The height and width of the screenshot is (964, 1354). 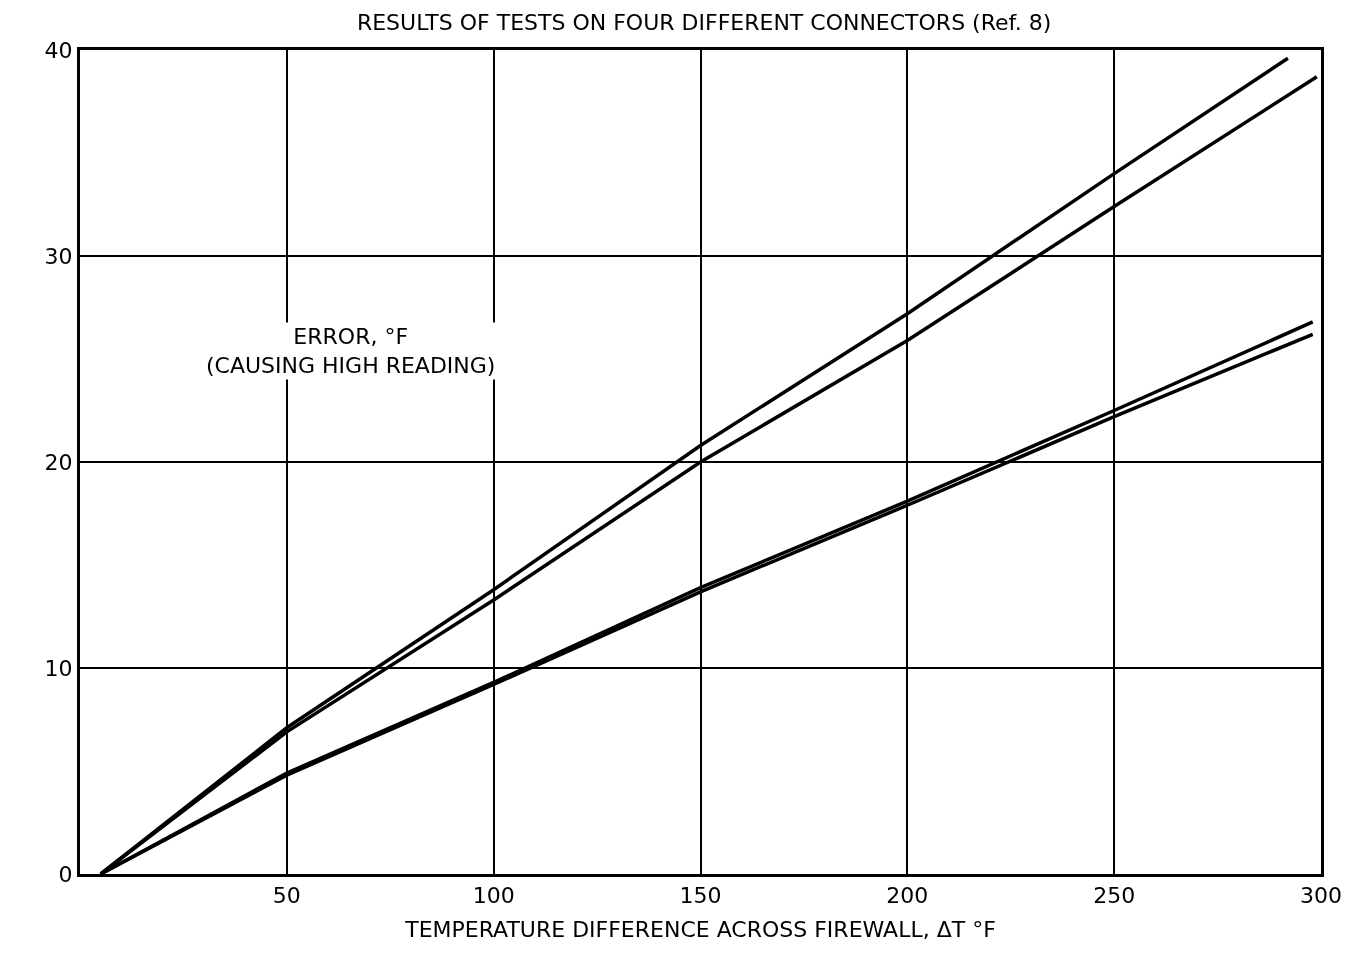 I want to click on y-axis-title: ERROR, °F (CAUSING HIGH READING), so click(x=351, y=351).